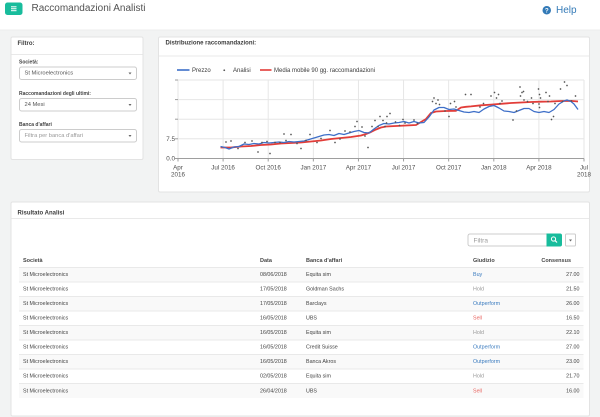 This screenshot has width=600, height=417. What do you see at coordinates (170, 159) in the screenshot?
I see `svg-text: 0.0` at bounding box center [170, 159].